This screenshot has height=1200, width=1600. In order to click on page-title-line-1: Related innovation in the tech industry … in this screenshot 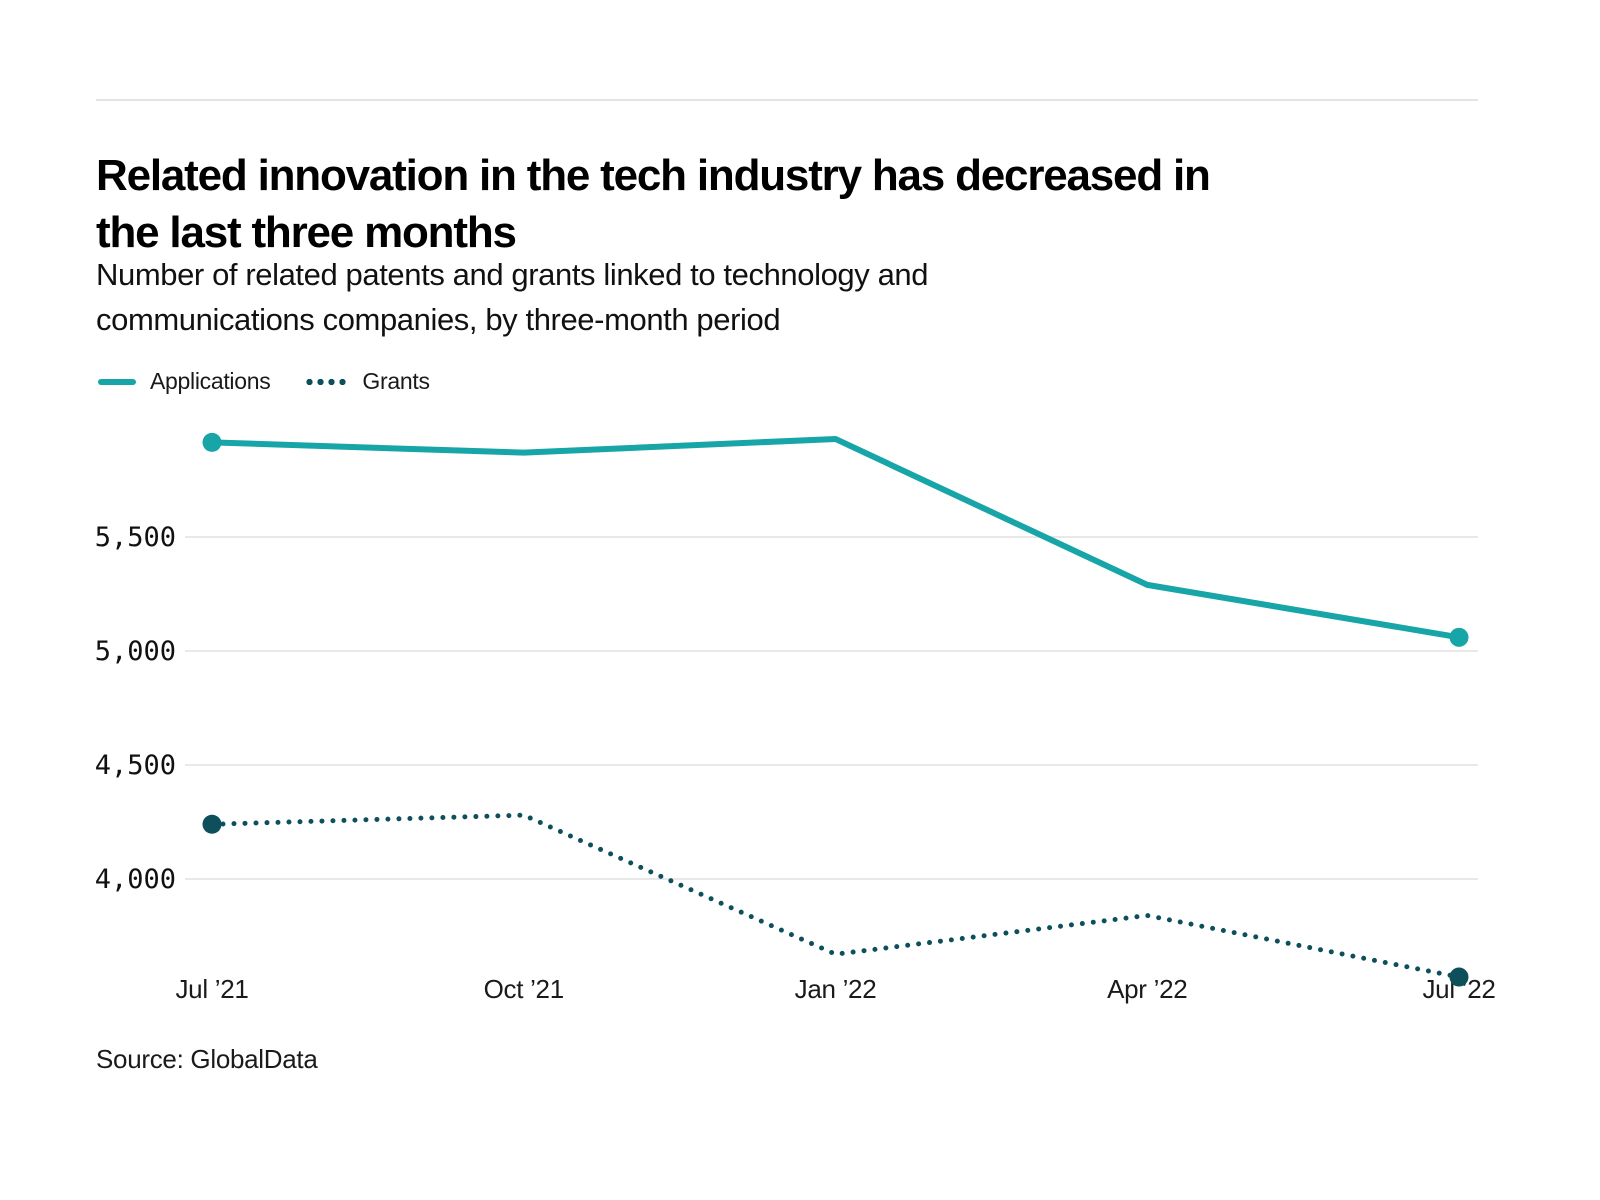, I will do `click(653, 176)`.